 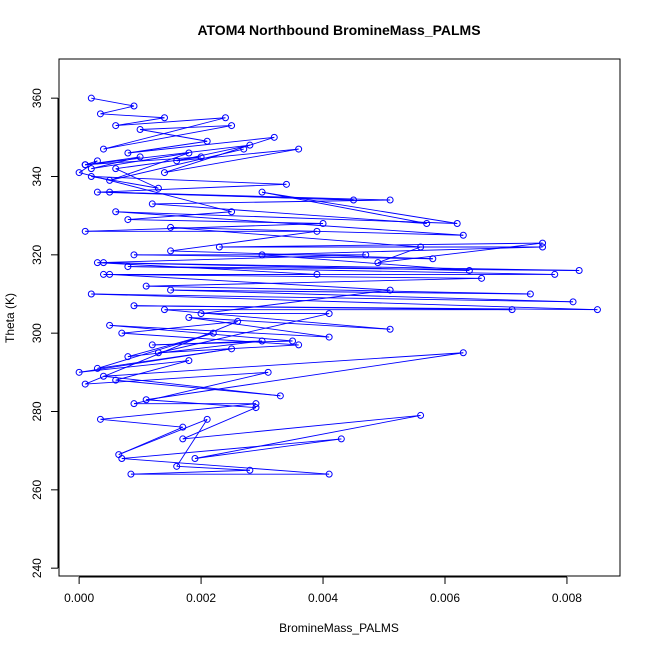 What do you see at coordinates (338, 30) in the screenshot?
I see `chart-title: ATOM4 Northbound BromineMass_PALMS` at bounding box center [338, 30].